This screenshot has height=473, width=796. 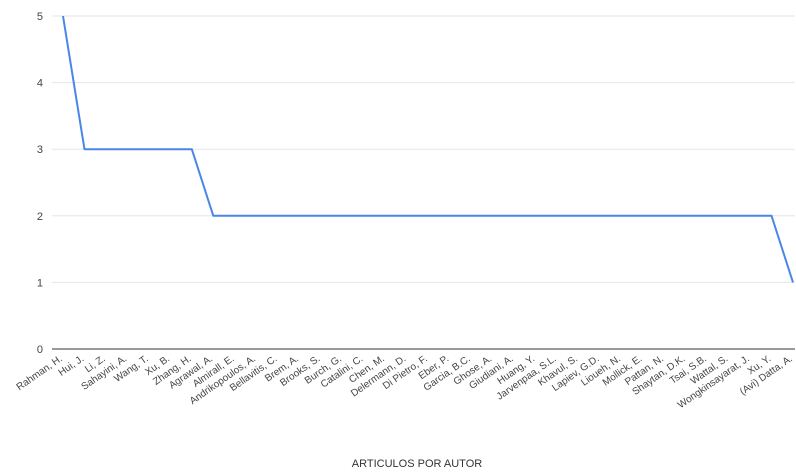 What do you see at coordinates (40, 350) in the screenshot?
I see `y-tick-label: 0` at bounding box center [40, 350].